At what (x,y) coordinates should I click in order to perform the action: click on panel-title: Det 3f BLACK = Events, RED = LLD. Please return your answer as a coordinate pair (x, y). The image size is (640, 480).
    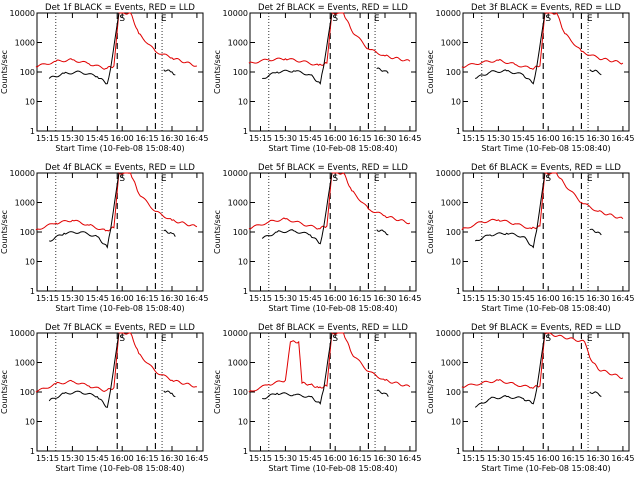
    Looking at the image, I should click on (546, 8).